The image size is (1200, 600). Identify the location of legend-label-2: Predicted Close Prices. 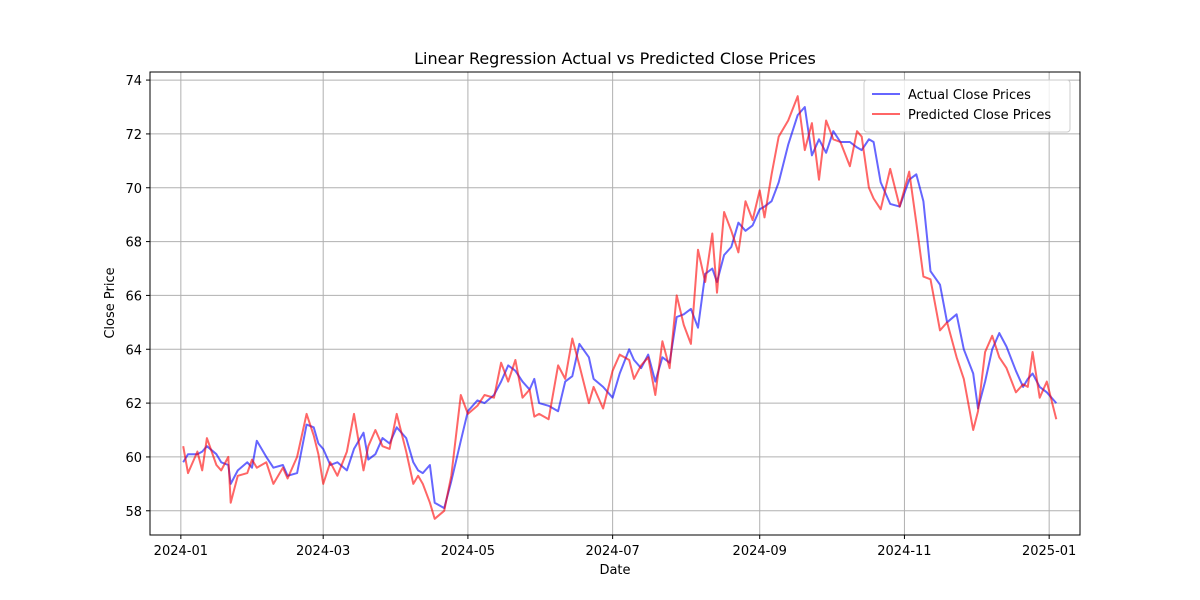
(979, 115).